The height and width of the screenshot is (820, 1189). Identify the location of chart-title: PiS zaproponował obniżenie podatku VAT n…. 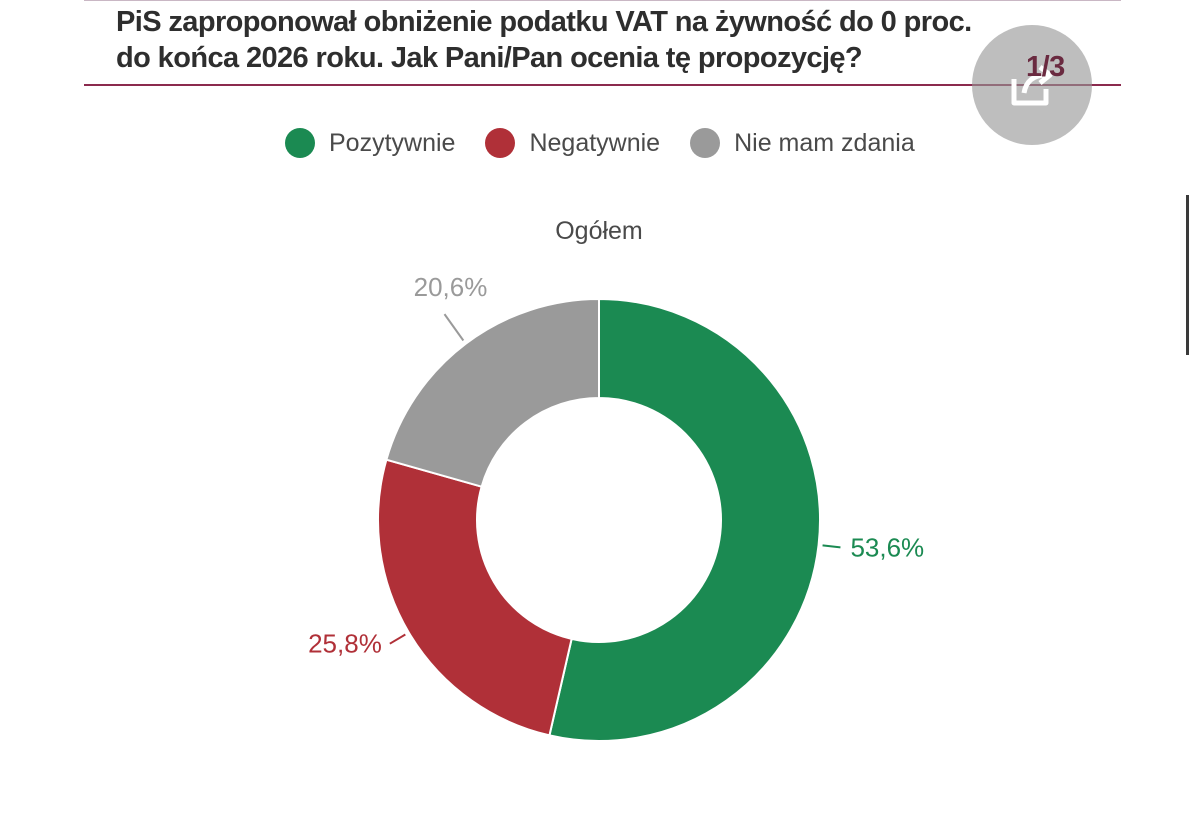
(576, 40).